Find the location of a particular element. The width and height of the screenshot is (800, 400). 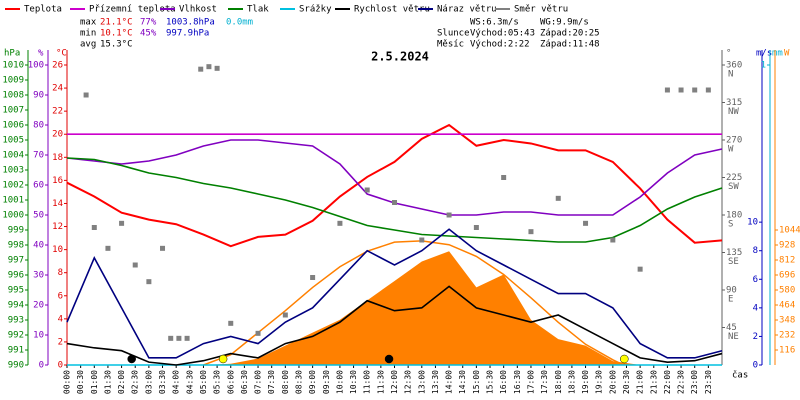

info-text: Východ:2:22 is located at coordinates (500, 45).